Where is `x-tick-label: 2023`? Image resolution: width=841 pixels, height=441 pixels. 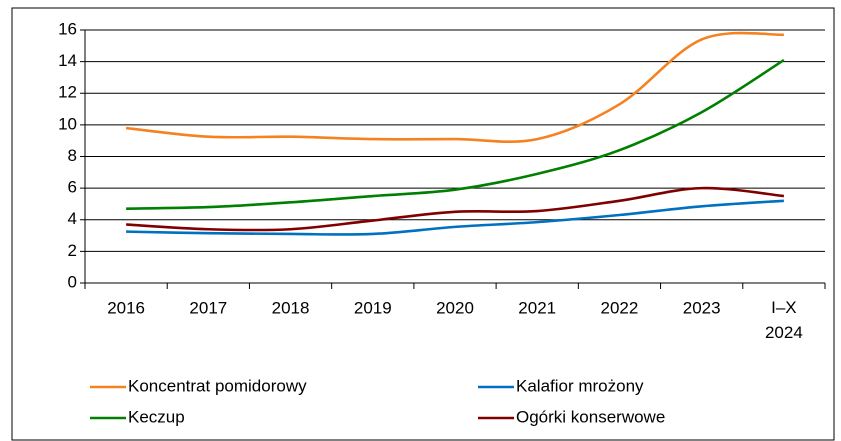
x-tick-label: 2023 is located at coordinates (702, 307).